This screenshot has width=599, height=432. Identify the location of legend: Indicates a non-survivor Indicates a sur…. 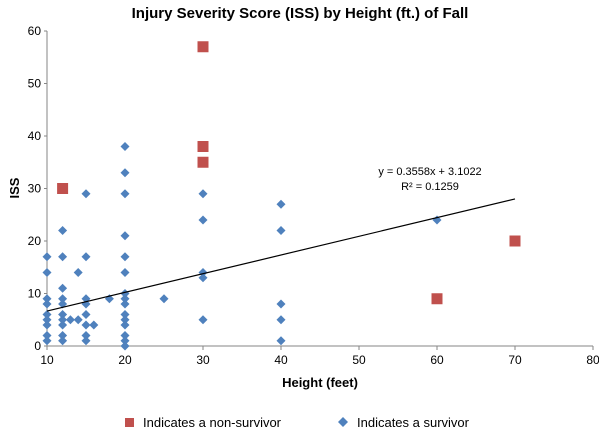
(297, 422).